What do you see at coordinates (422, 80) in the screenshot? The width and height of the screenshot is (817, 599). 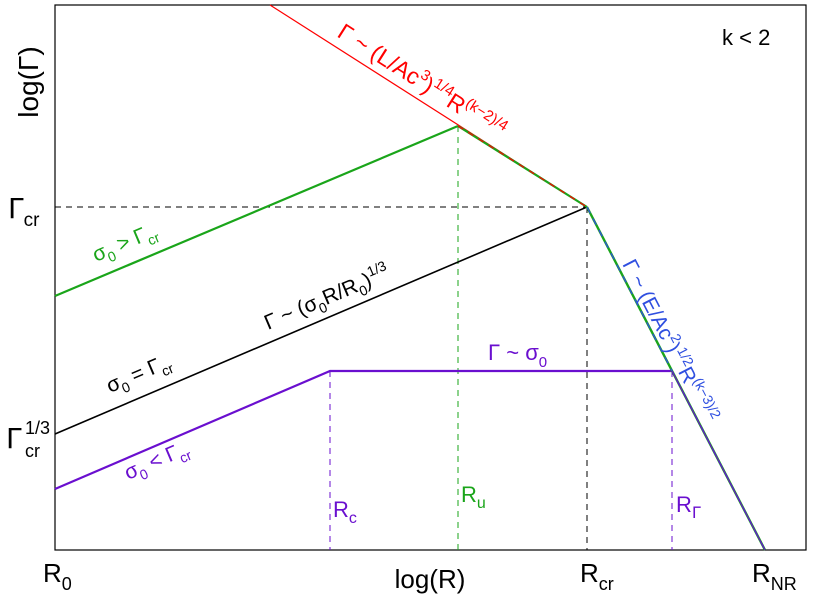 I see `red-coasting-annotation: Γ ~ (L/Ac3)1/4R(k−2)/4` at bounding box center [422, 80].